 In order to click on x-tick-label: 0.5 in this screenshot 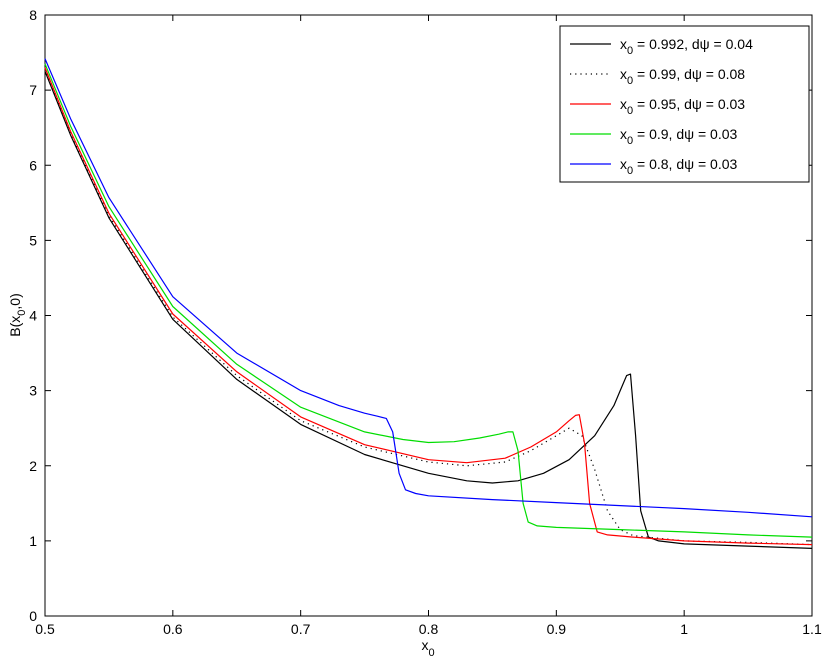, I will do `click(45, 629)`.